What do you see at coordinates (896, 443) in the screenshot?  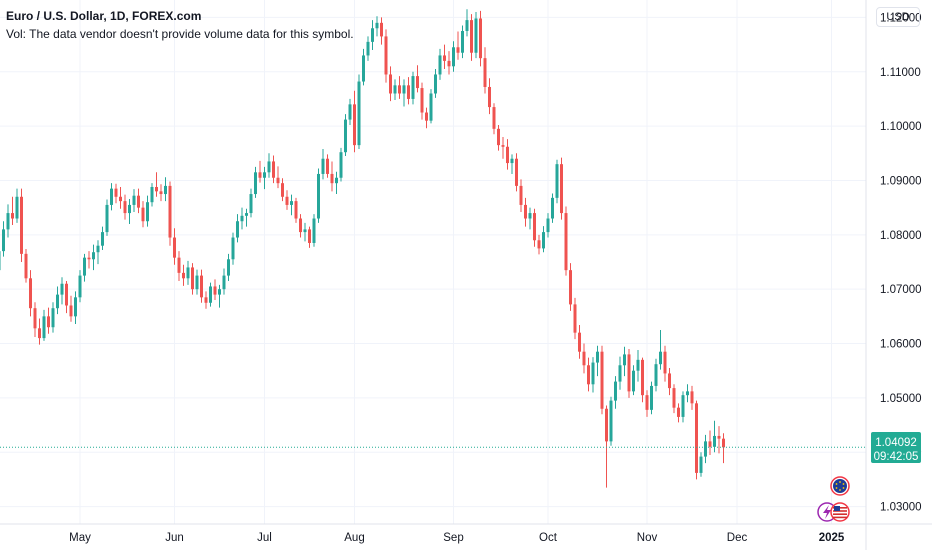 I see `last-price-value: 1.04092` at bounding box center [896, 443].